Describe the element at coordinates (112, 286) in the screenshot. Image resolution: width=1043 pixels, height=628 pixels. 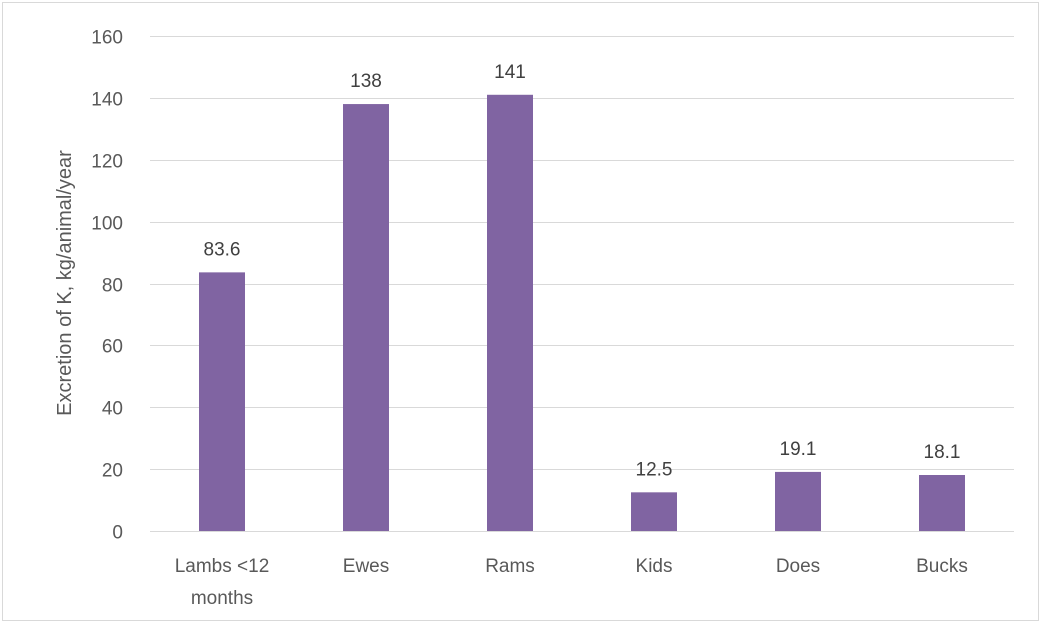
I see `y-tick-label-80: 80` at that location.